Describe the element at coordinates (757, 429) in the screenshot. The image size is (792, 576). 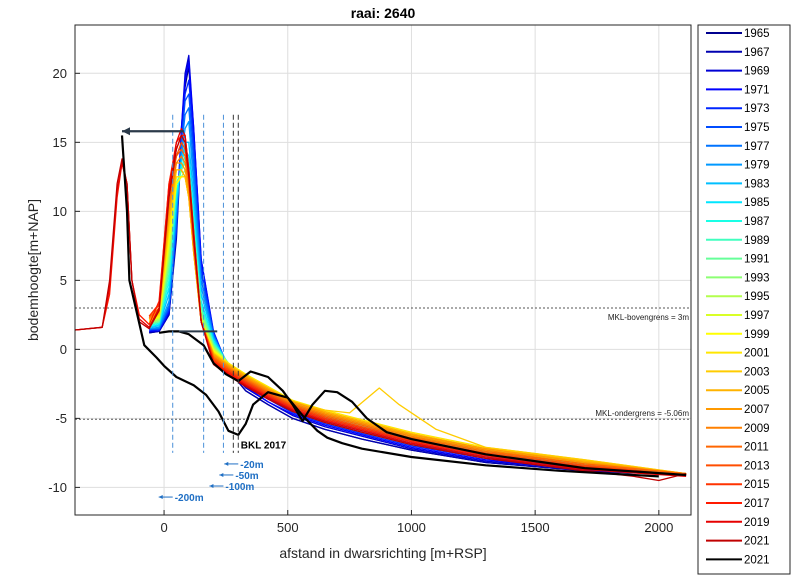
I see `legend-label: 2009` at that location.